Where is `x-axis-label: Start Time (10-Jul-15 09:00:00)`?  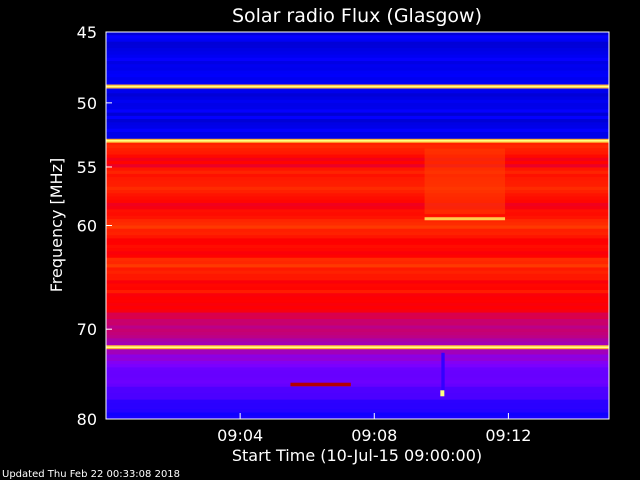
x-axis-label: Start Time (10-Jul-15 09:00:00) is located at coordinates (357, 455).